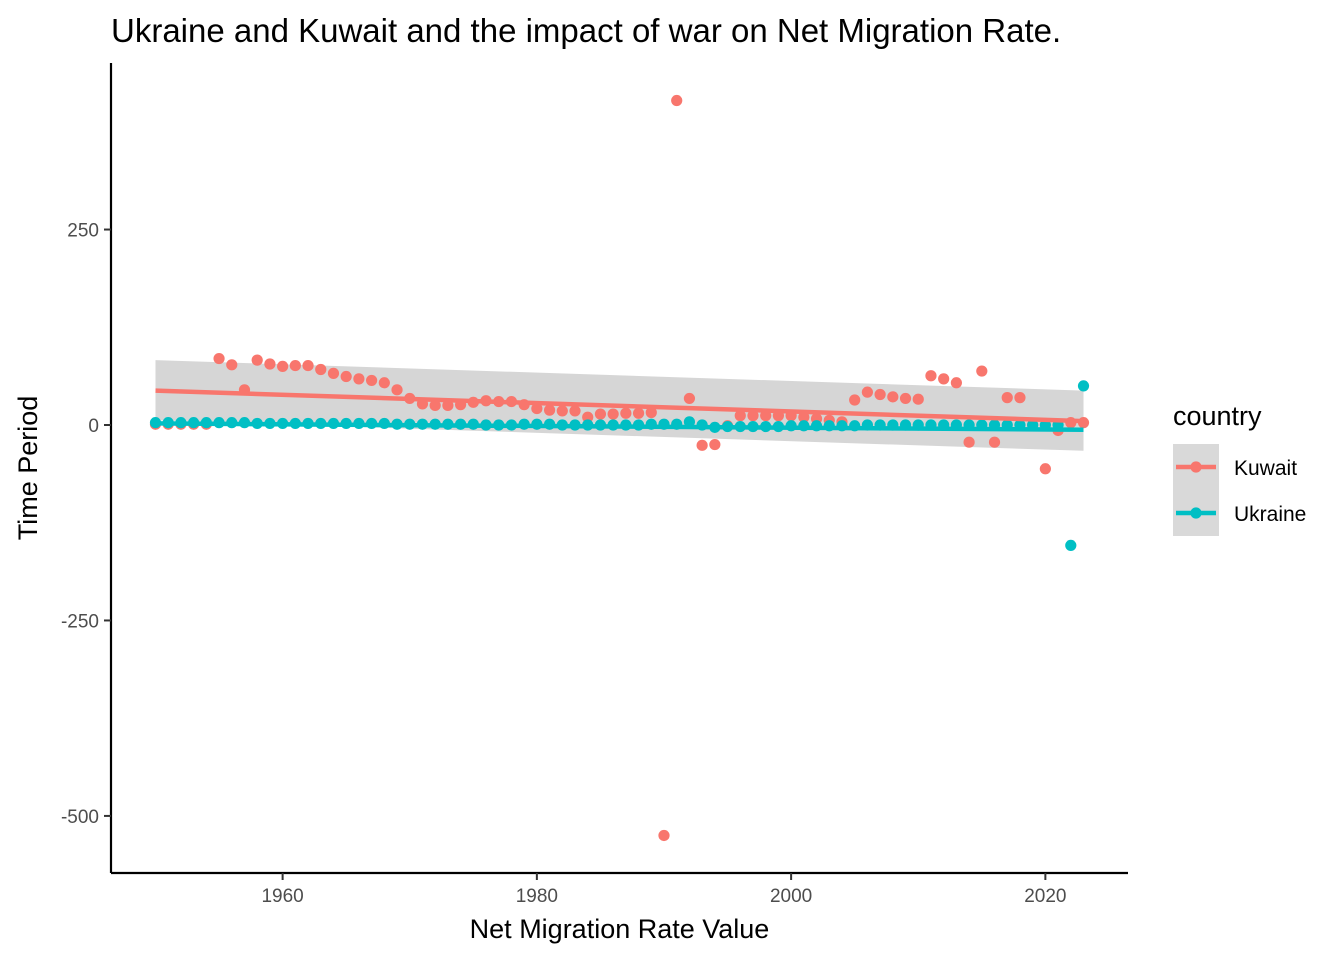 The width and height of the screenshot is (1344, 960). What do you see at coordinates (1239, 490) in the screenshot?
I see `legend-items: Kuwait Ukraine` at bounding box center [1239, 490].